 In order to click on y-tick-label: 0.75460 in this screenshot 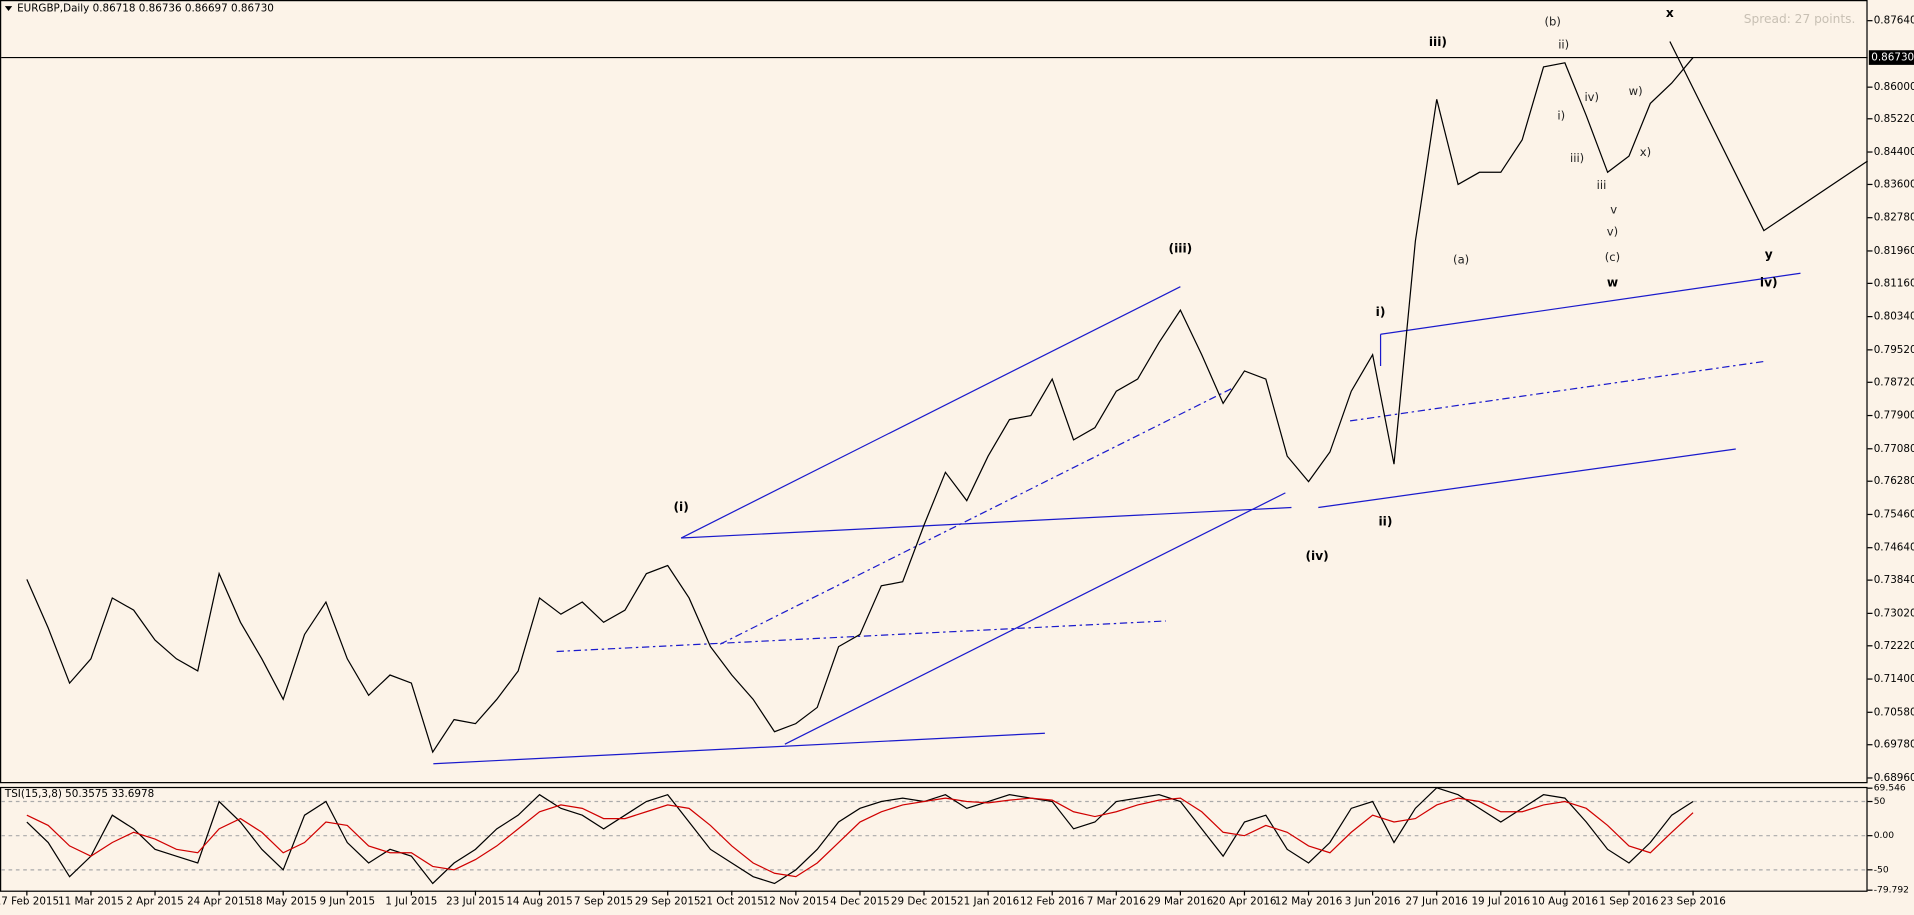, I will do `click(1894, 514)`.